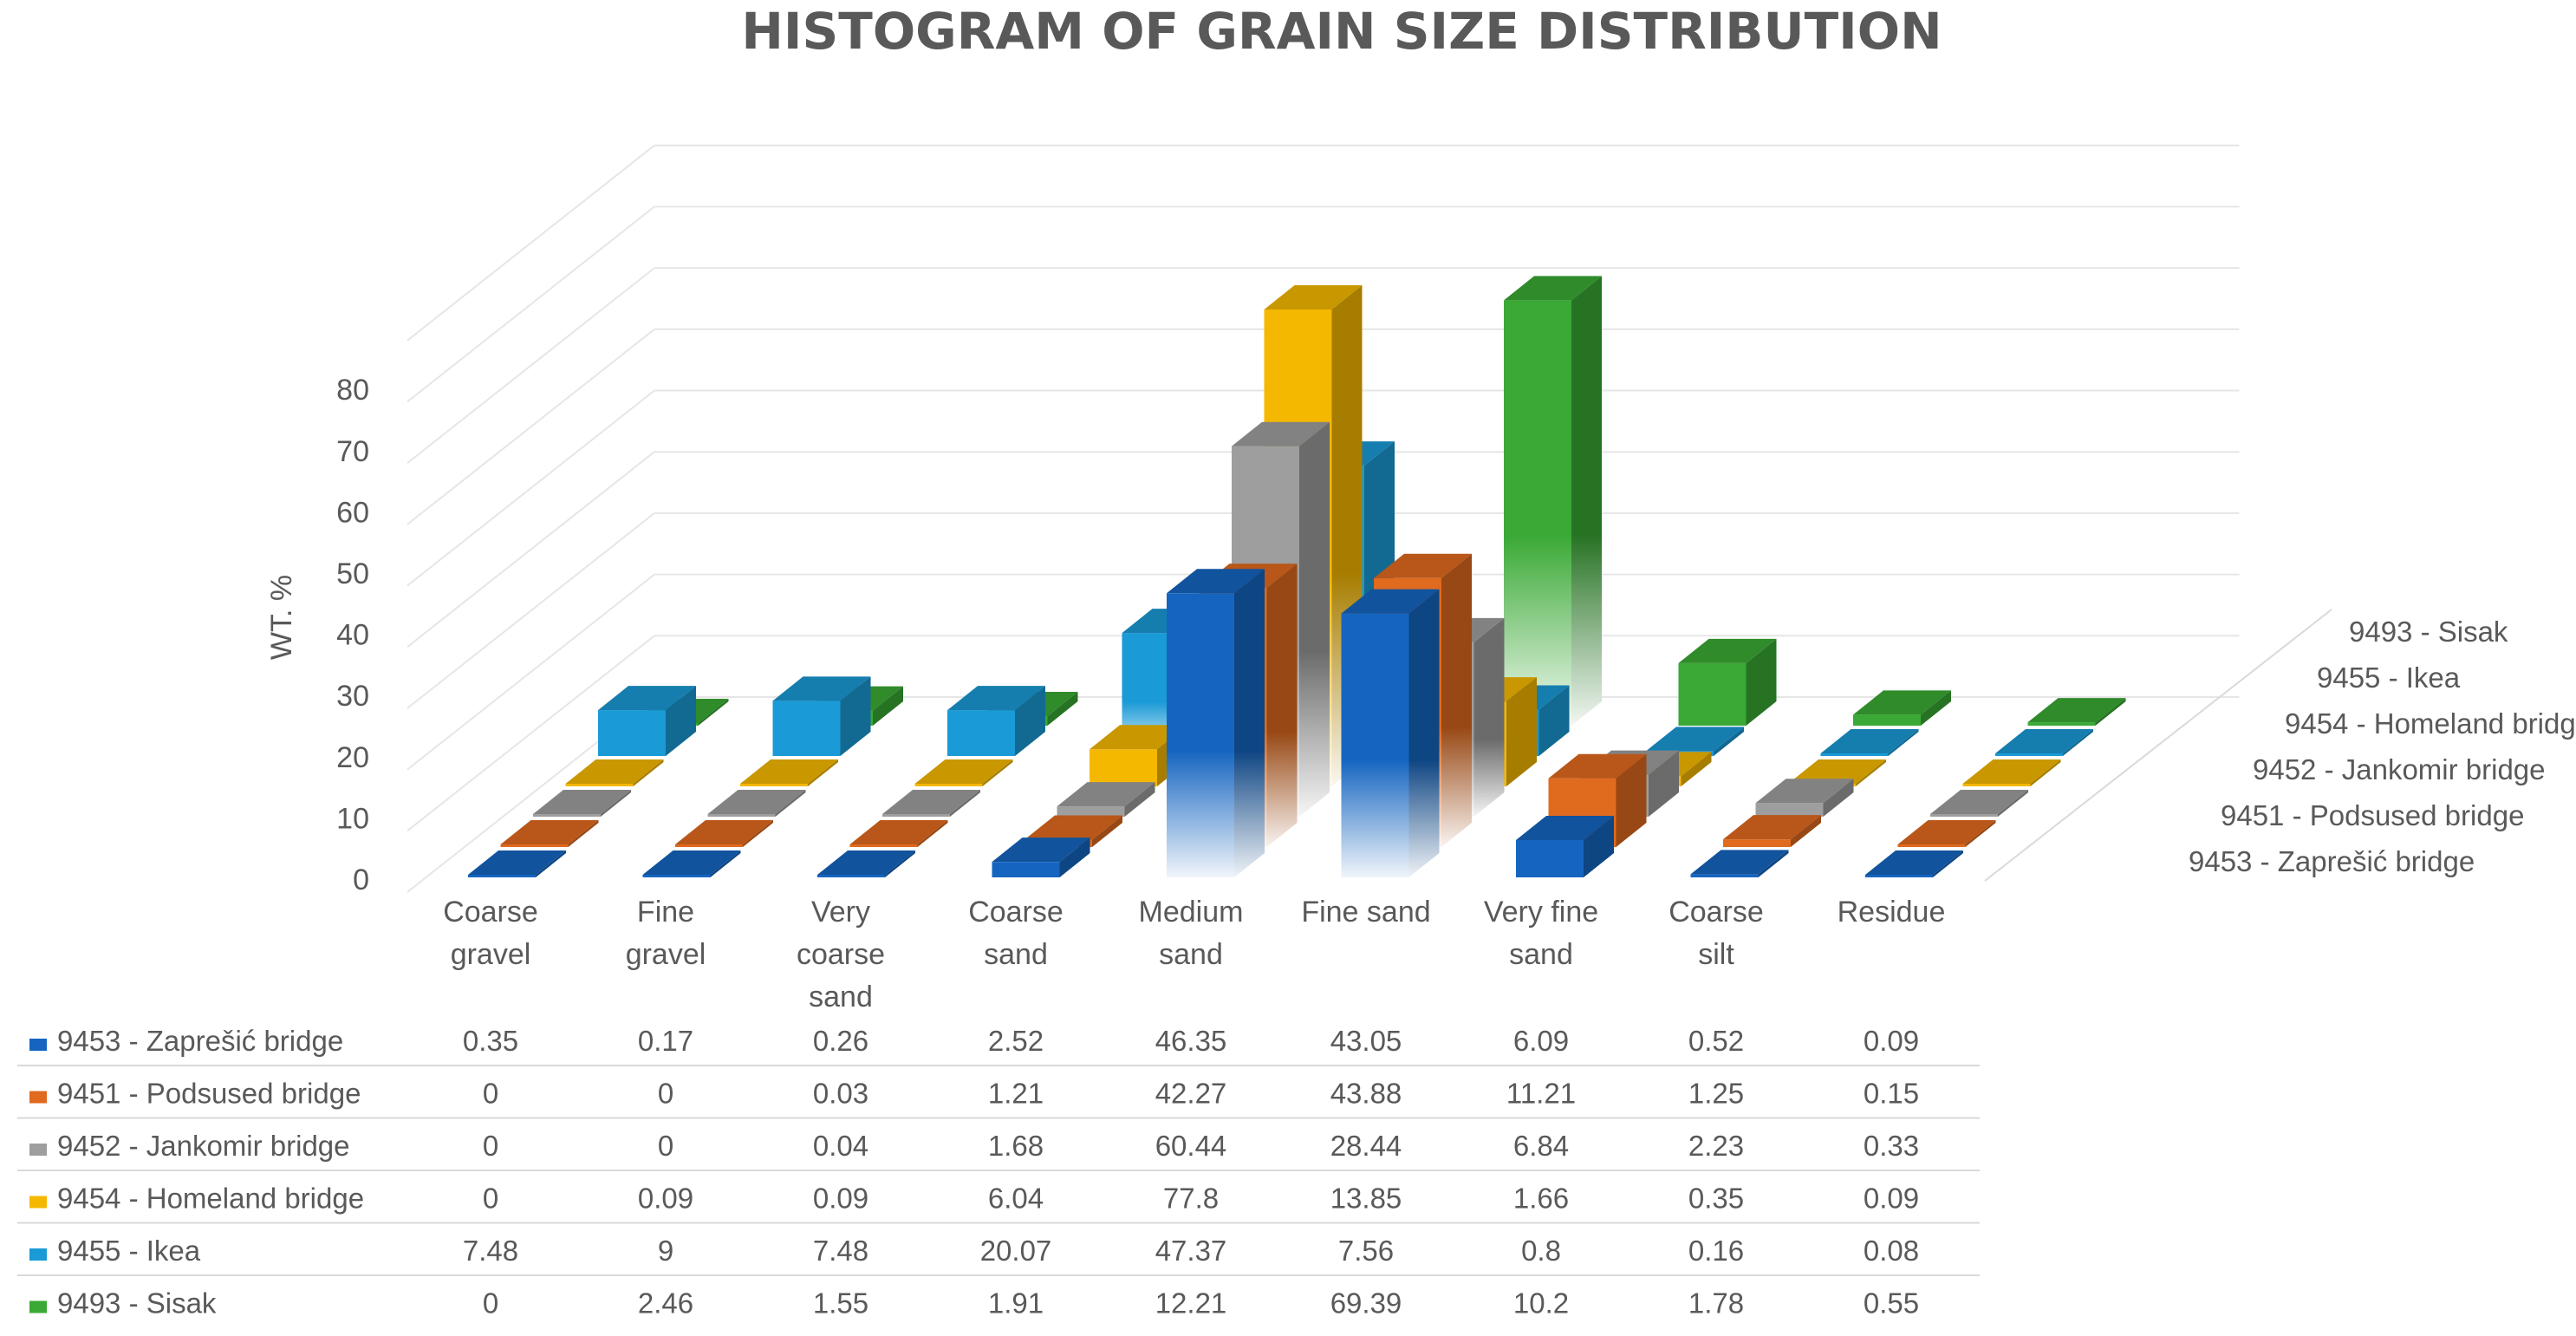 This screenshot has width=2576, height=1336. I want to click on table-cell: 1.66, so click(1541, 1199).